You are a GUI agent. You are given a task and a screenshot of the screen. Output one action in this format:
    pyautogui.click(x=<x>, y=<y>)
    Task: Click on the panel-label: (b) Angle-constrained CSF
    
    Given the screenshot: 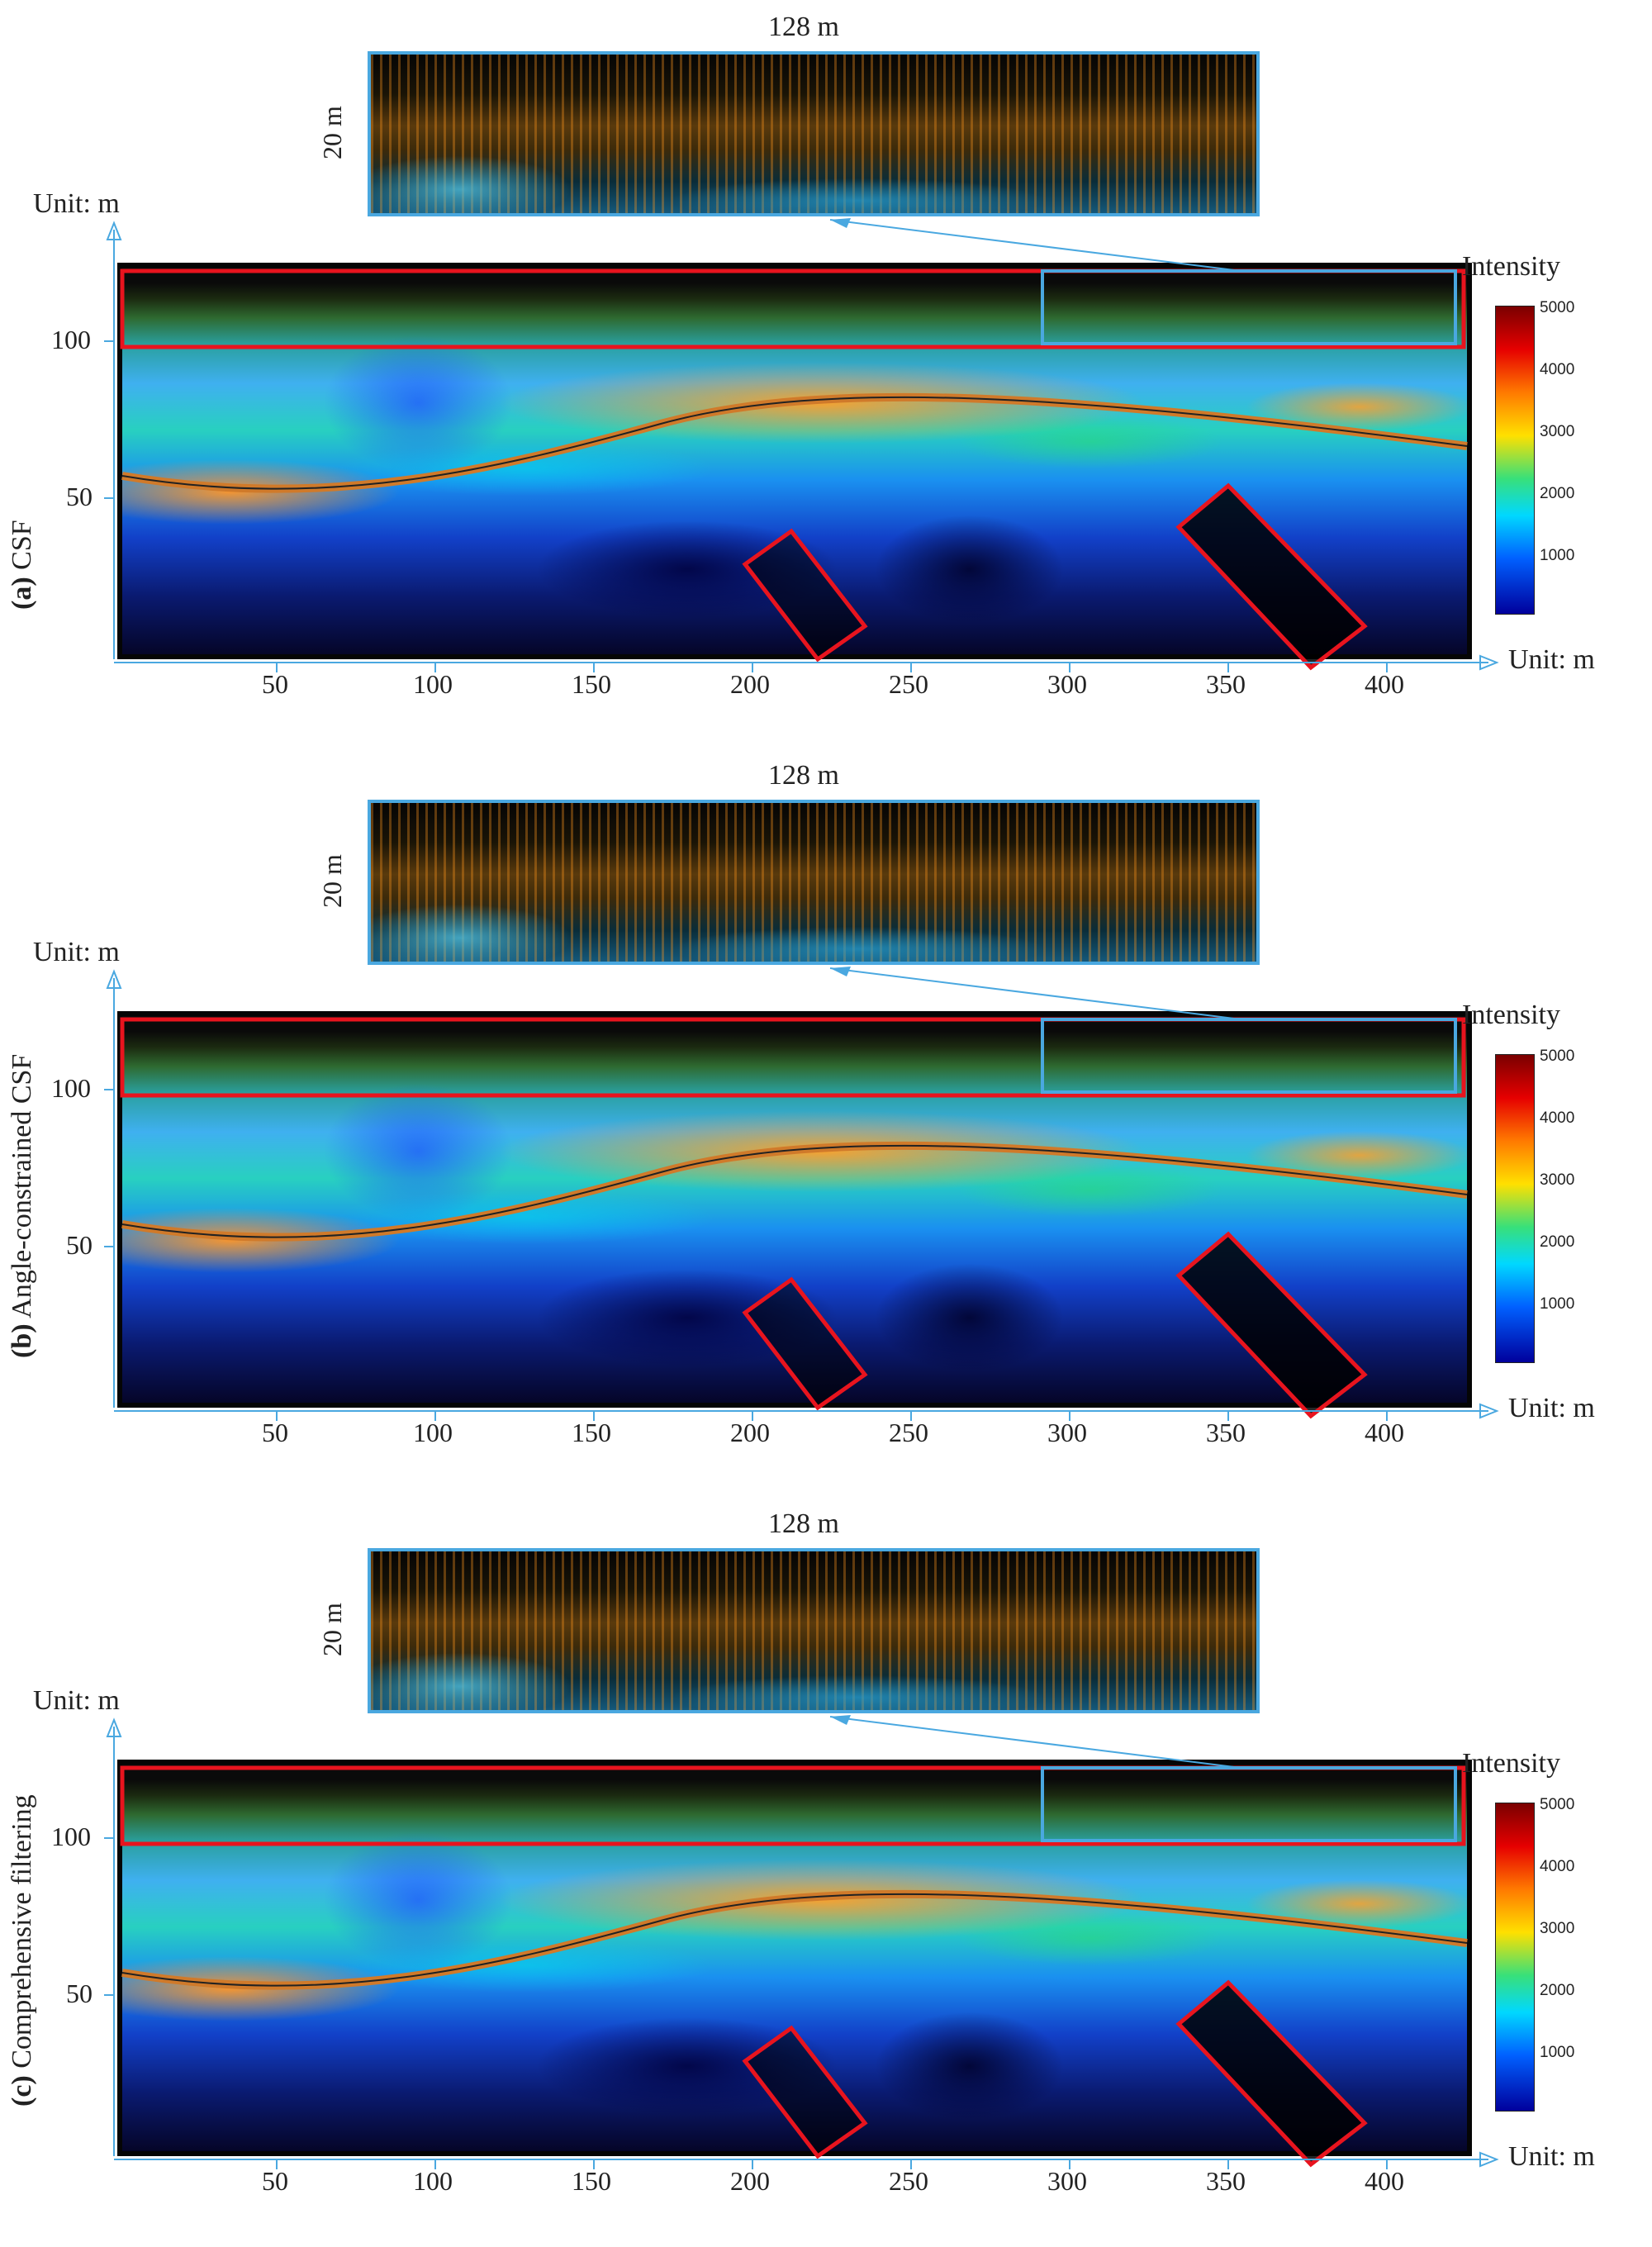 What is the action you would take?
    pyautogui.click(x=22, y=1206)
    